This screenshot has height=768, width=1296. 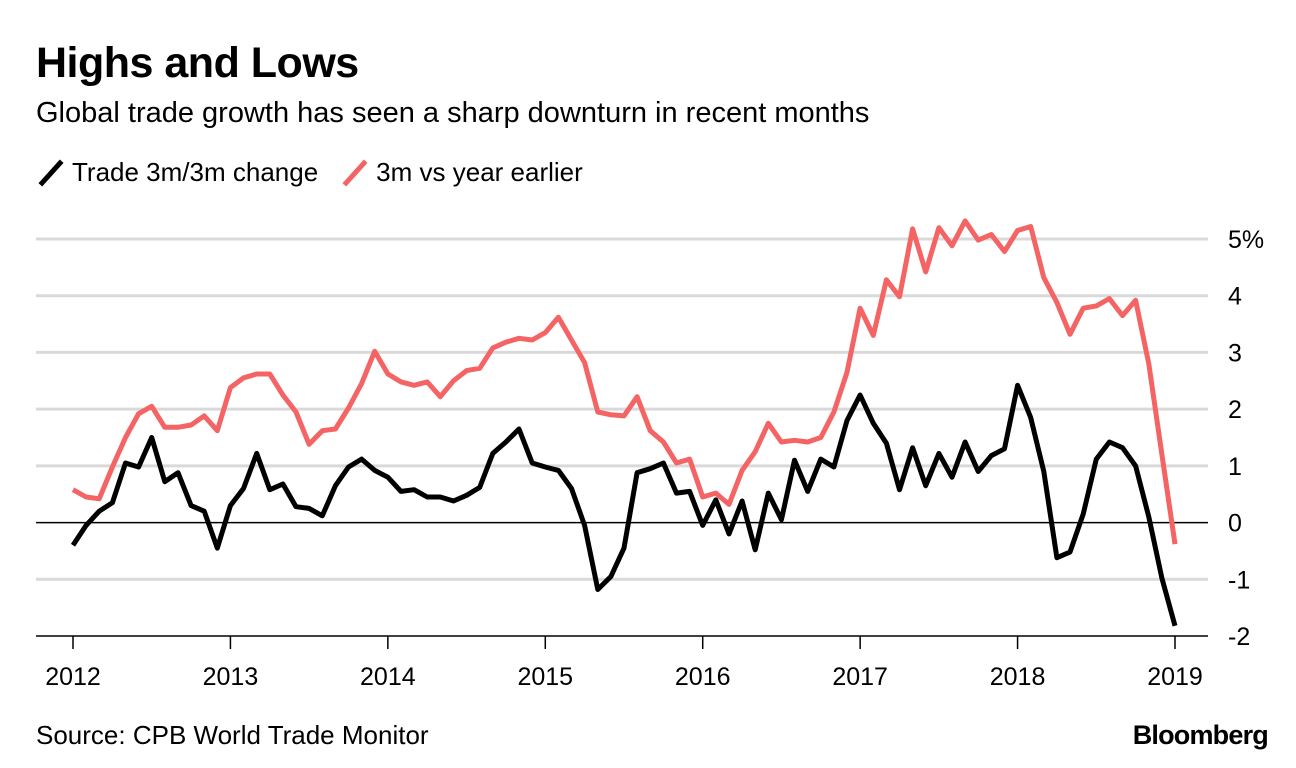 What do you see at coordinates (622, 642) in the screenshot?
I see `x-axis` at bounding box center [622, 642].